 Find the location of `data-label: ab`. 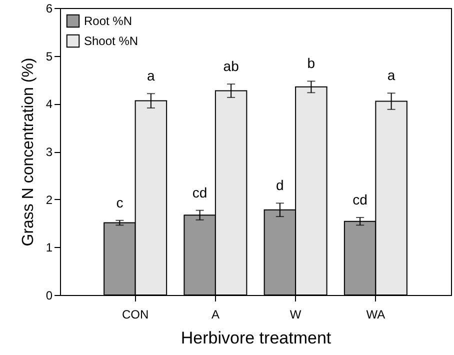

data-label: ab is located at coordinates (231, 66).